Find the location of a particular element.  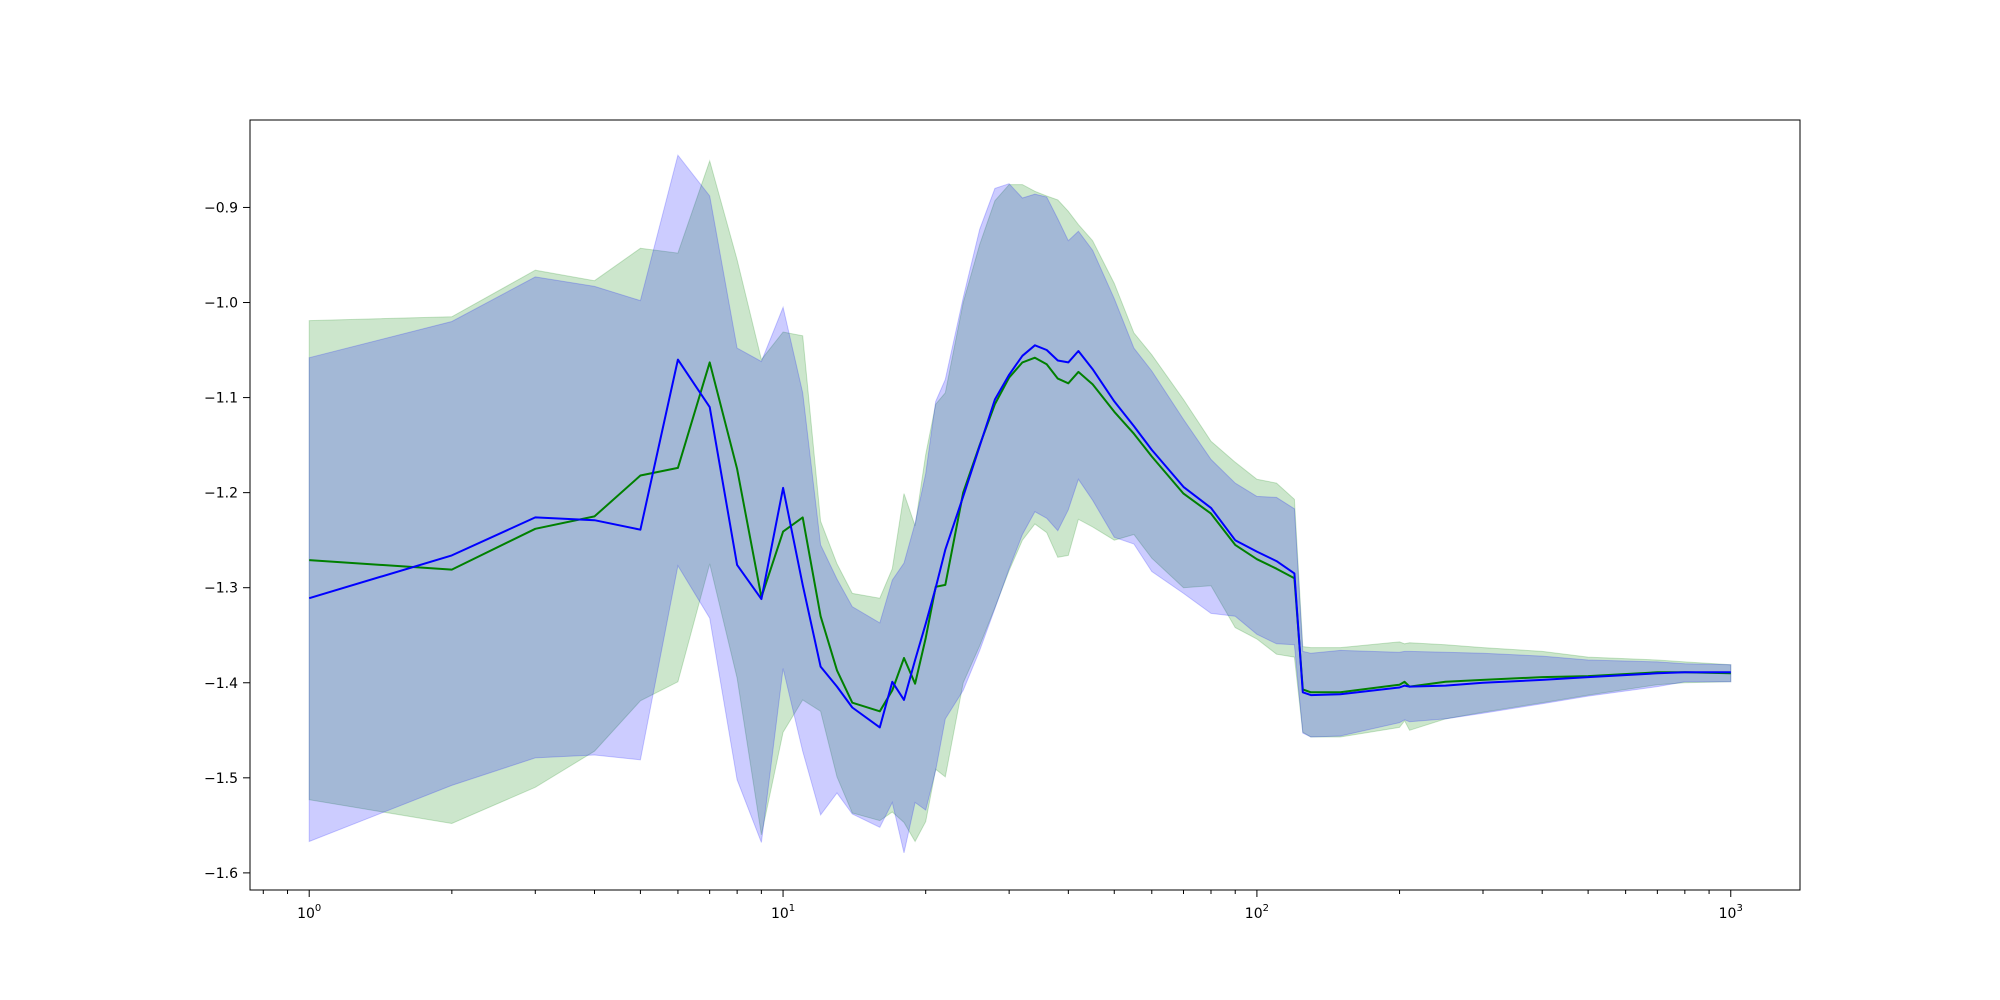

y-tick-label: −1.4 is located at coordinates (221, 684).